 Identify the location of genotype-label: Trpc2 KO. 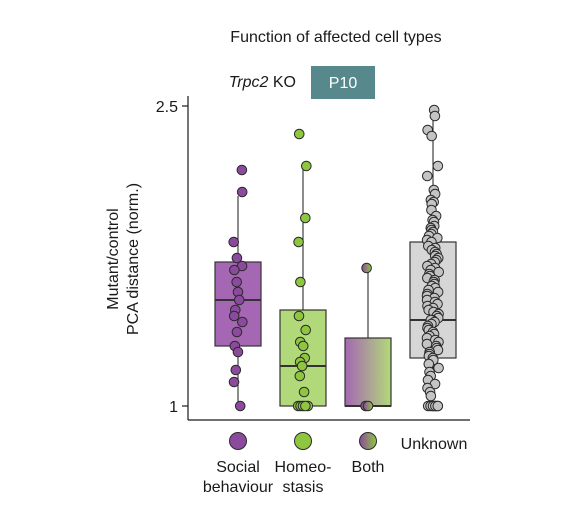
(262, 82).